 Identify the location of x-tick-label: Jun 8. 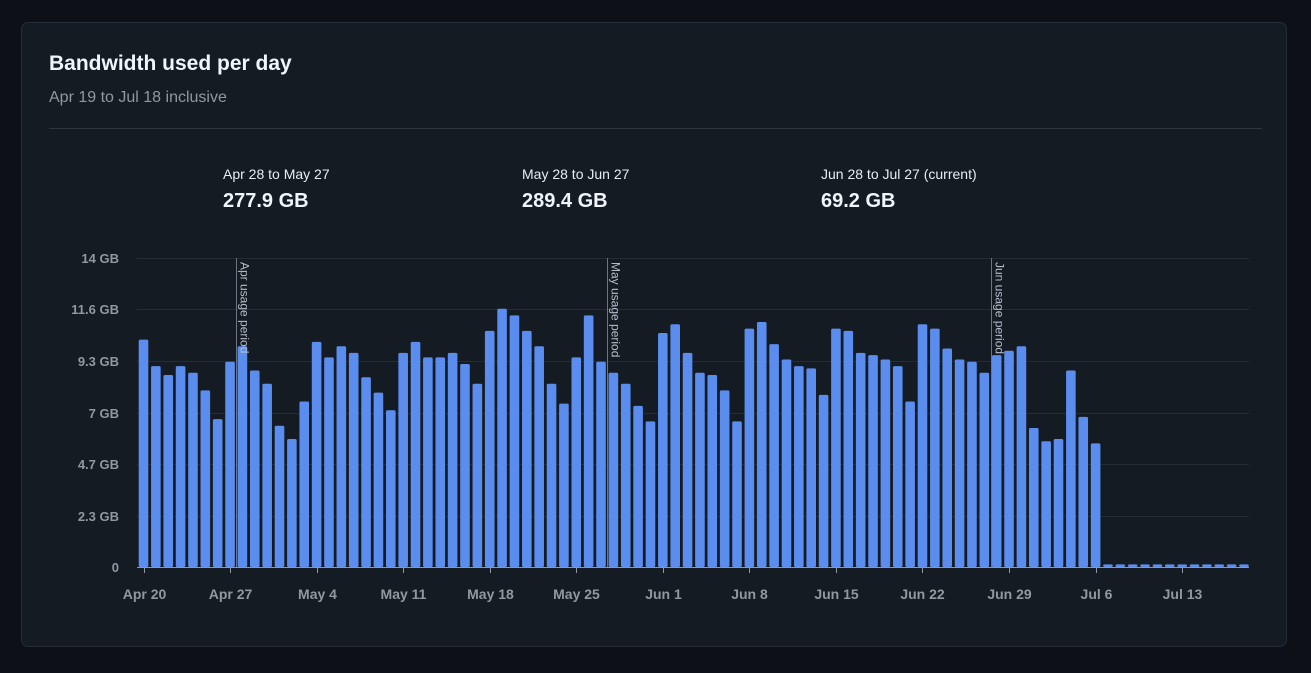
(749, 594).